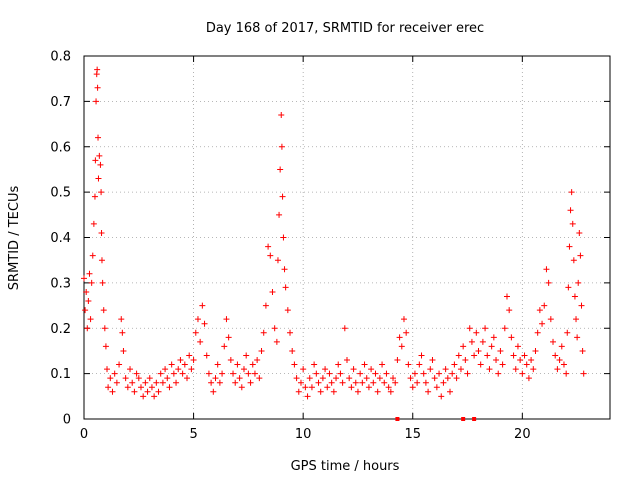 This screenshot has width=640, height=480. What do you see at coordinates (60, 329) in the screenshot?
I see `y-tick-label: 0.2` at bounding box center [60, 329].